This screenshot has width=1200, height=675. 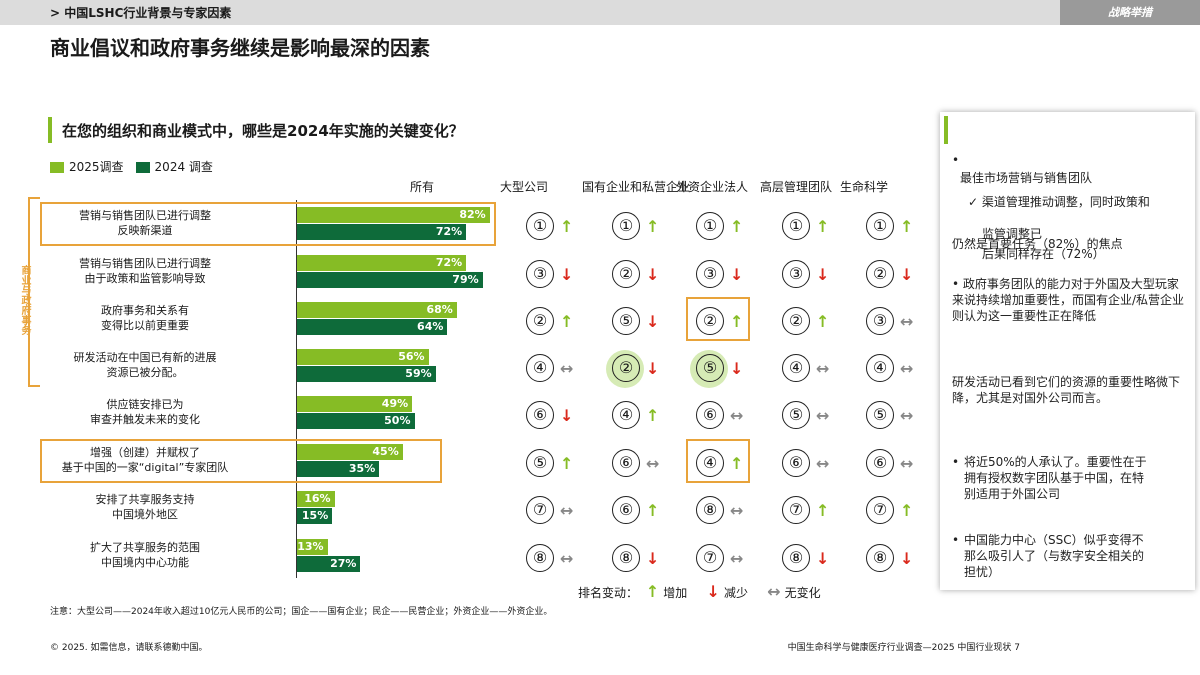 What do you see at coordinates (145, 318) in the screenshot?
I see `category-label: 政府事务和关系有 变得比以前更重要` at bounding box center [145, 318].